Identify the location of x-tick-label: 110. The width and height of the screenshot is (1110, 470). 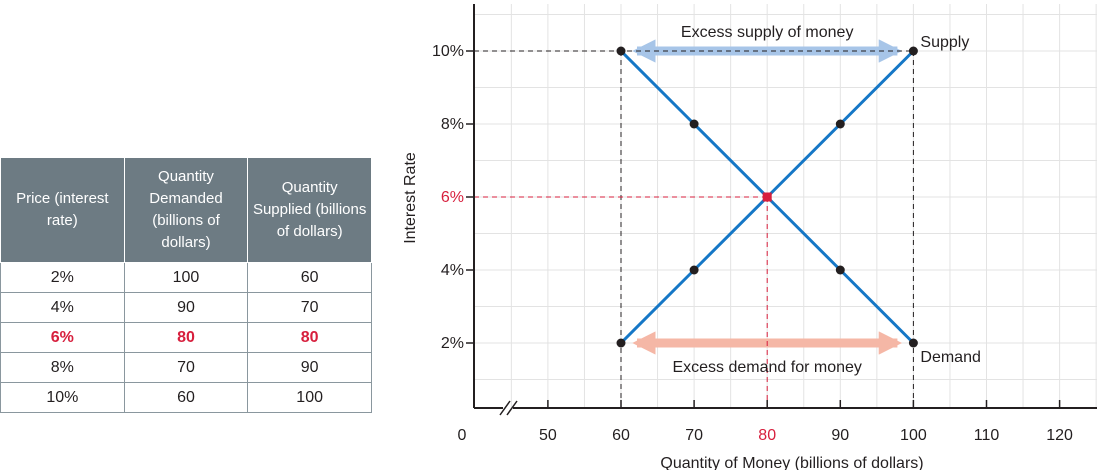
(987, 435).